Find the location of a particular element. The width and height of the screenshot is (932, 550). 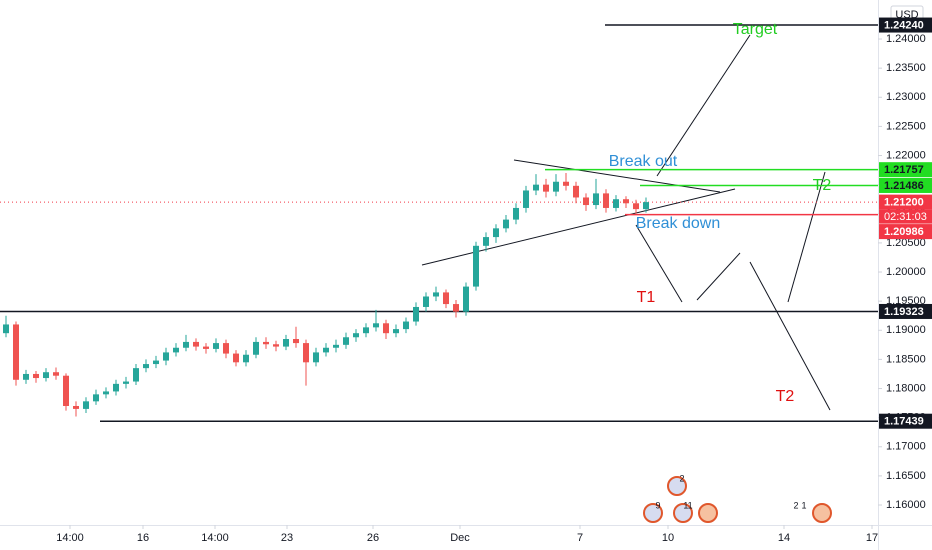

price-label: 1.21200 is located at coordinates (904, 203).